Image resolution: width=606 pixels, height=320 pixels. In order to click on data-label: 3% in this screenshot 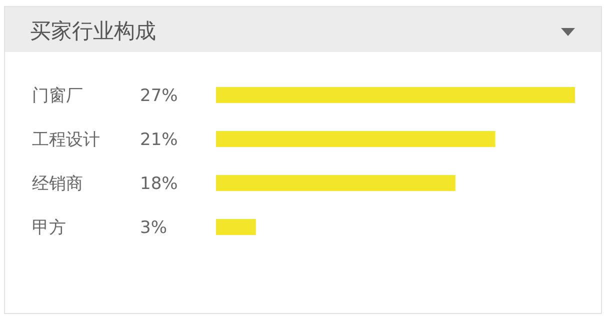, I will do `click(153, 228)`.